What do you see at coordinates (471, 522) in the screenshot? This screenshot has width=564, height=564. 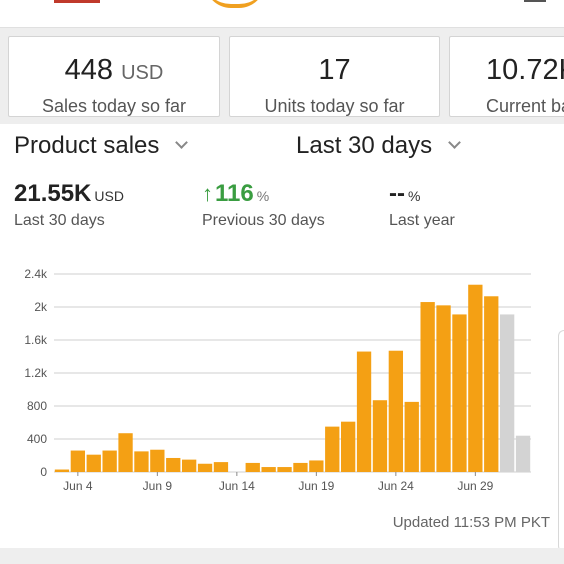 I see `updated-timestamp: Updated 11:53 PM PKT` at bounding box center [471, 522].